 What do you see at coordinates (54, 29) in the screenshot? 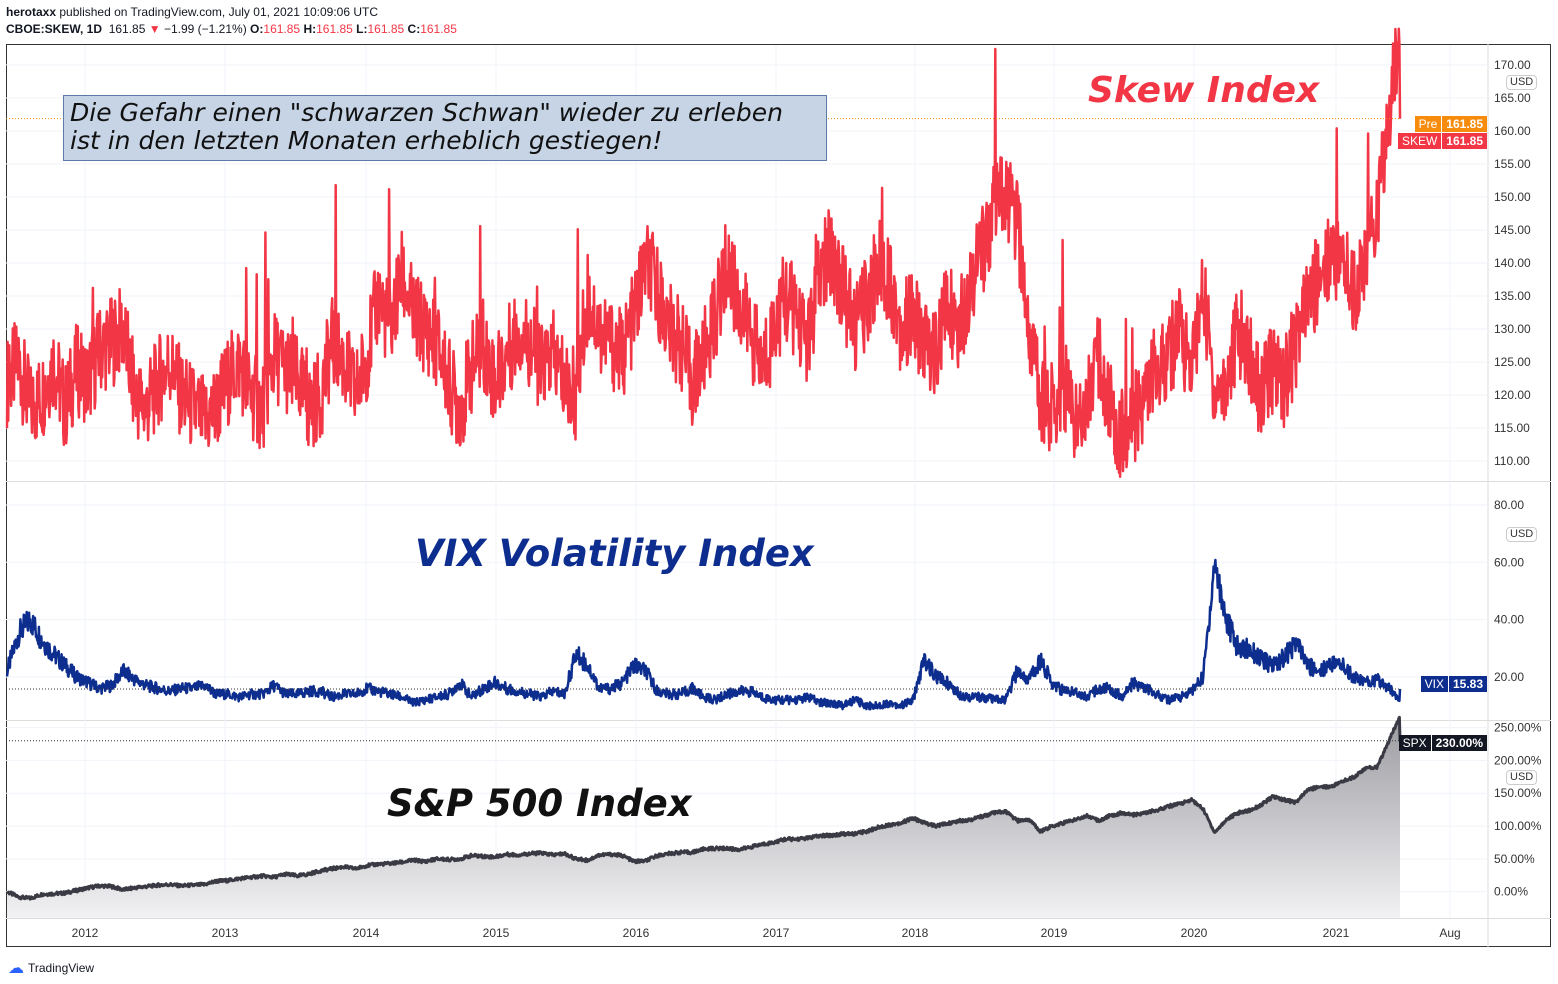
I see `symbol: CBOE:SKEW, 1D` at bounding box center [54, 29].